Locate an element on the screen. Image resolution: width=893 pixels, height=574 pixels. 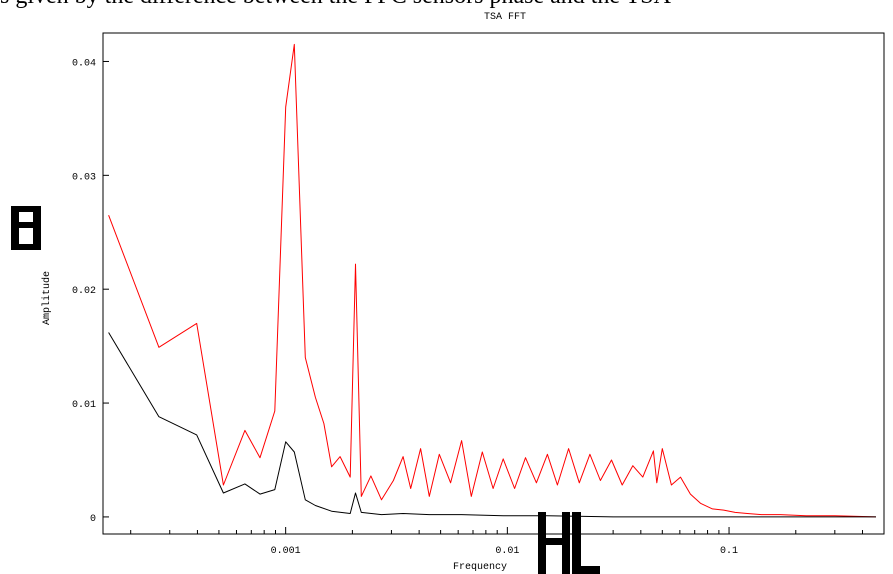
glyph-artifact-bottom is located at coordinates (569, 543).